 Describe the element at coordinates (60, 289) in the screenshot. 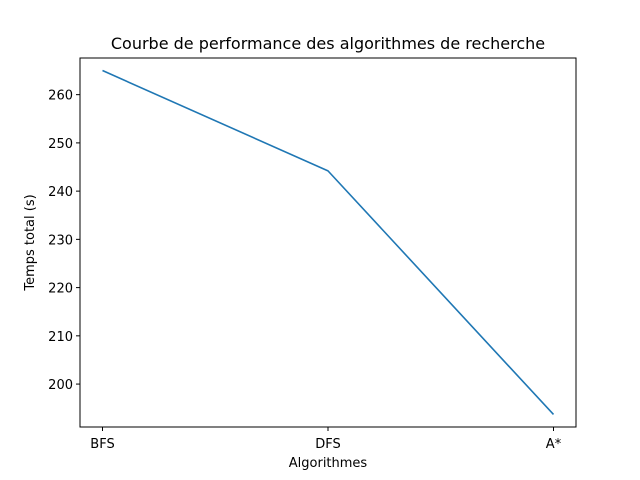

I see `y-tick-label: 220` at that location.